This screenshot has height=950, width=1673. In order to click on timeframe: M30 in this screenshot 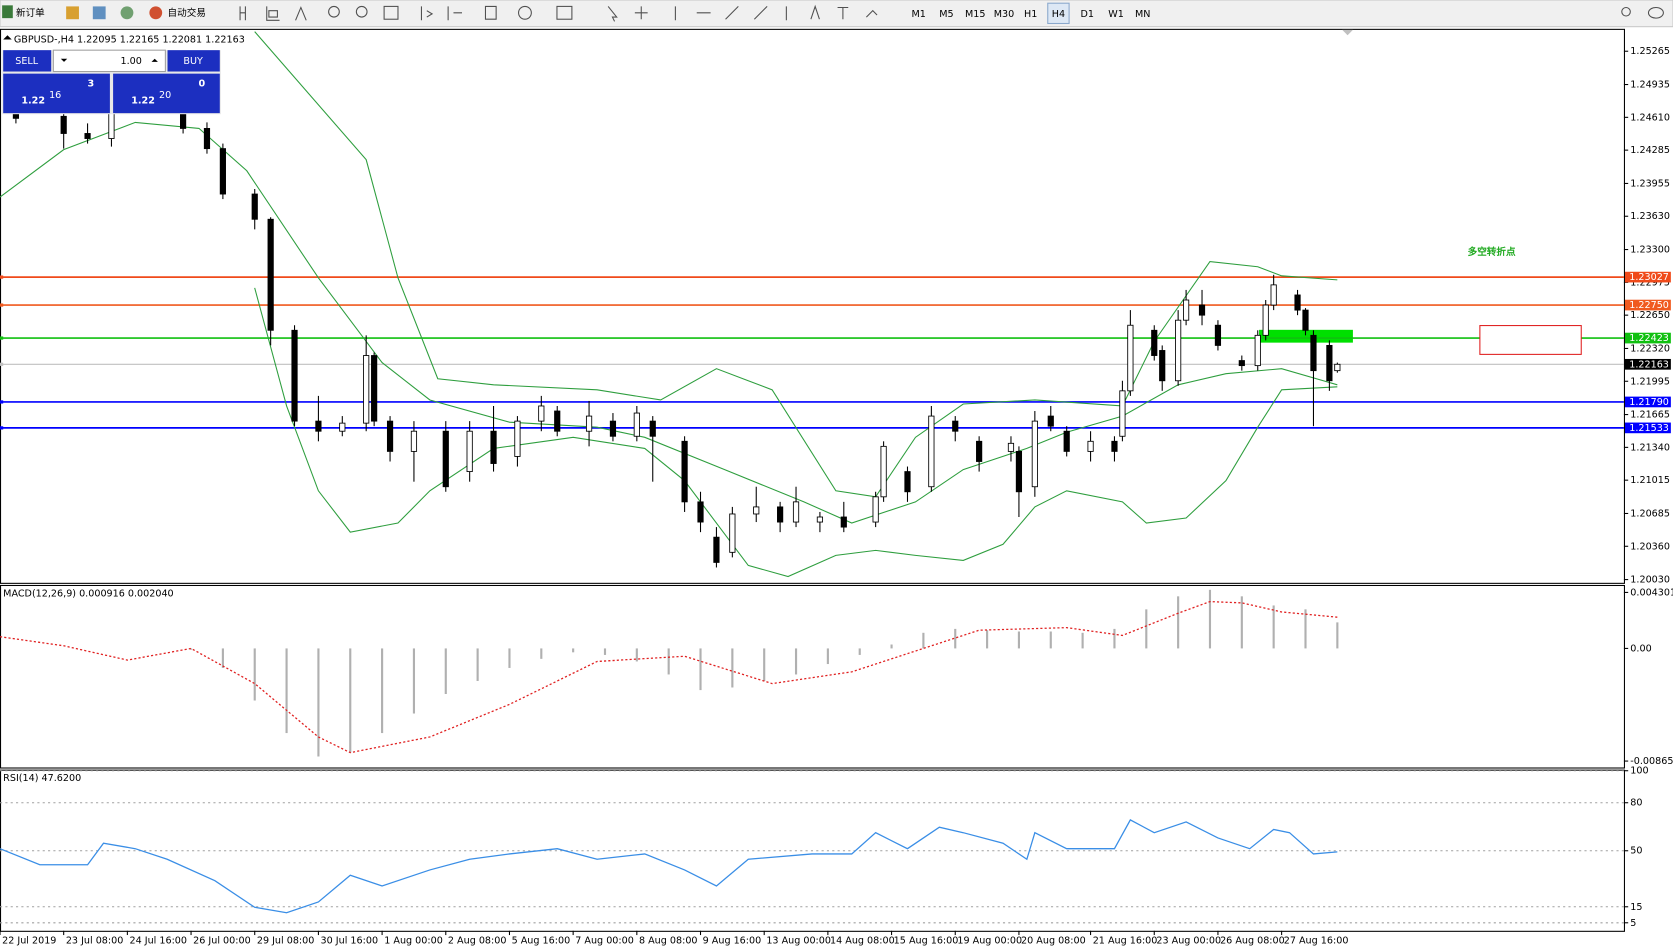, I will do `click(1004, 14)`.